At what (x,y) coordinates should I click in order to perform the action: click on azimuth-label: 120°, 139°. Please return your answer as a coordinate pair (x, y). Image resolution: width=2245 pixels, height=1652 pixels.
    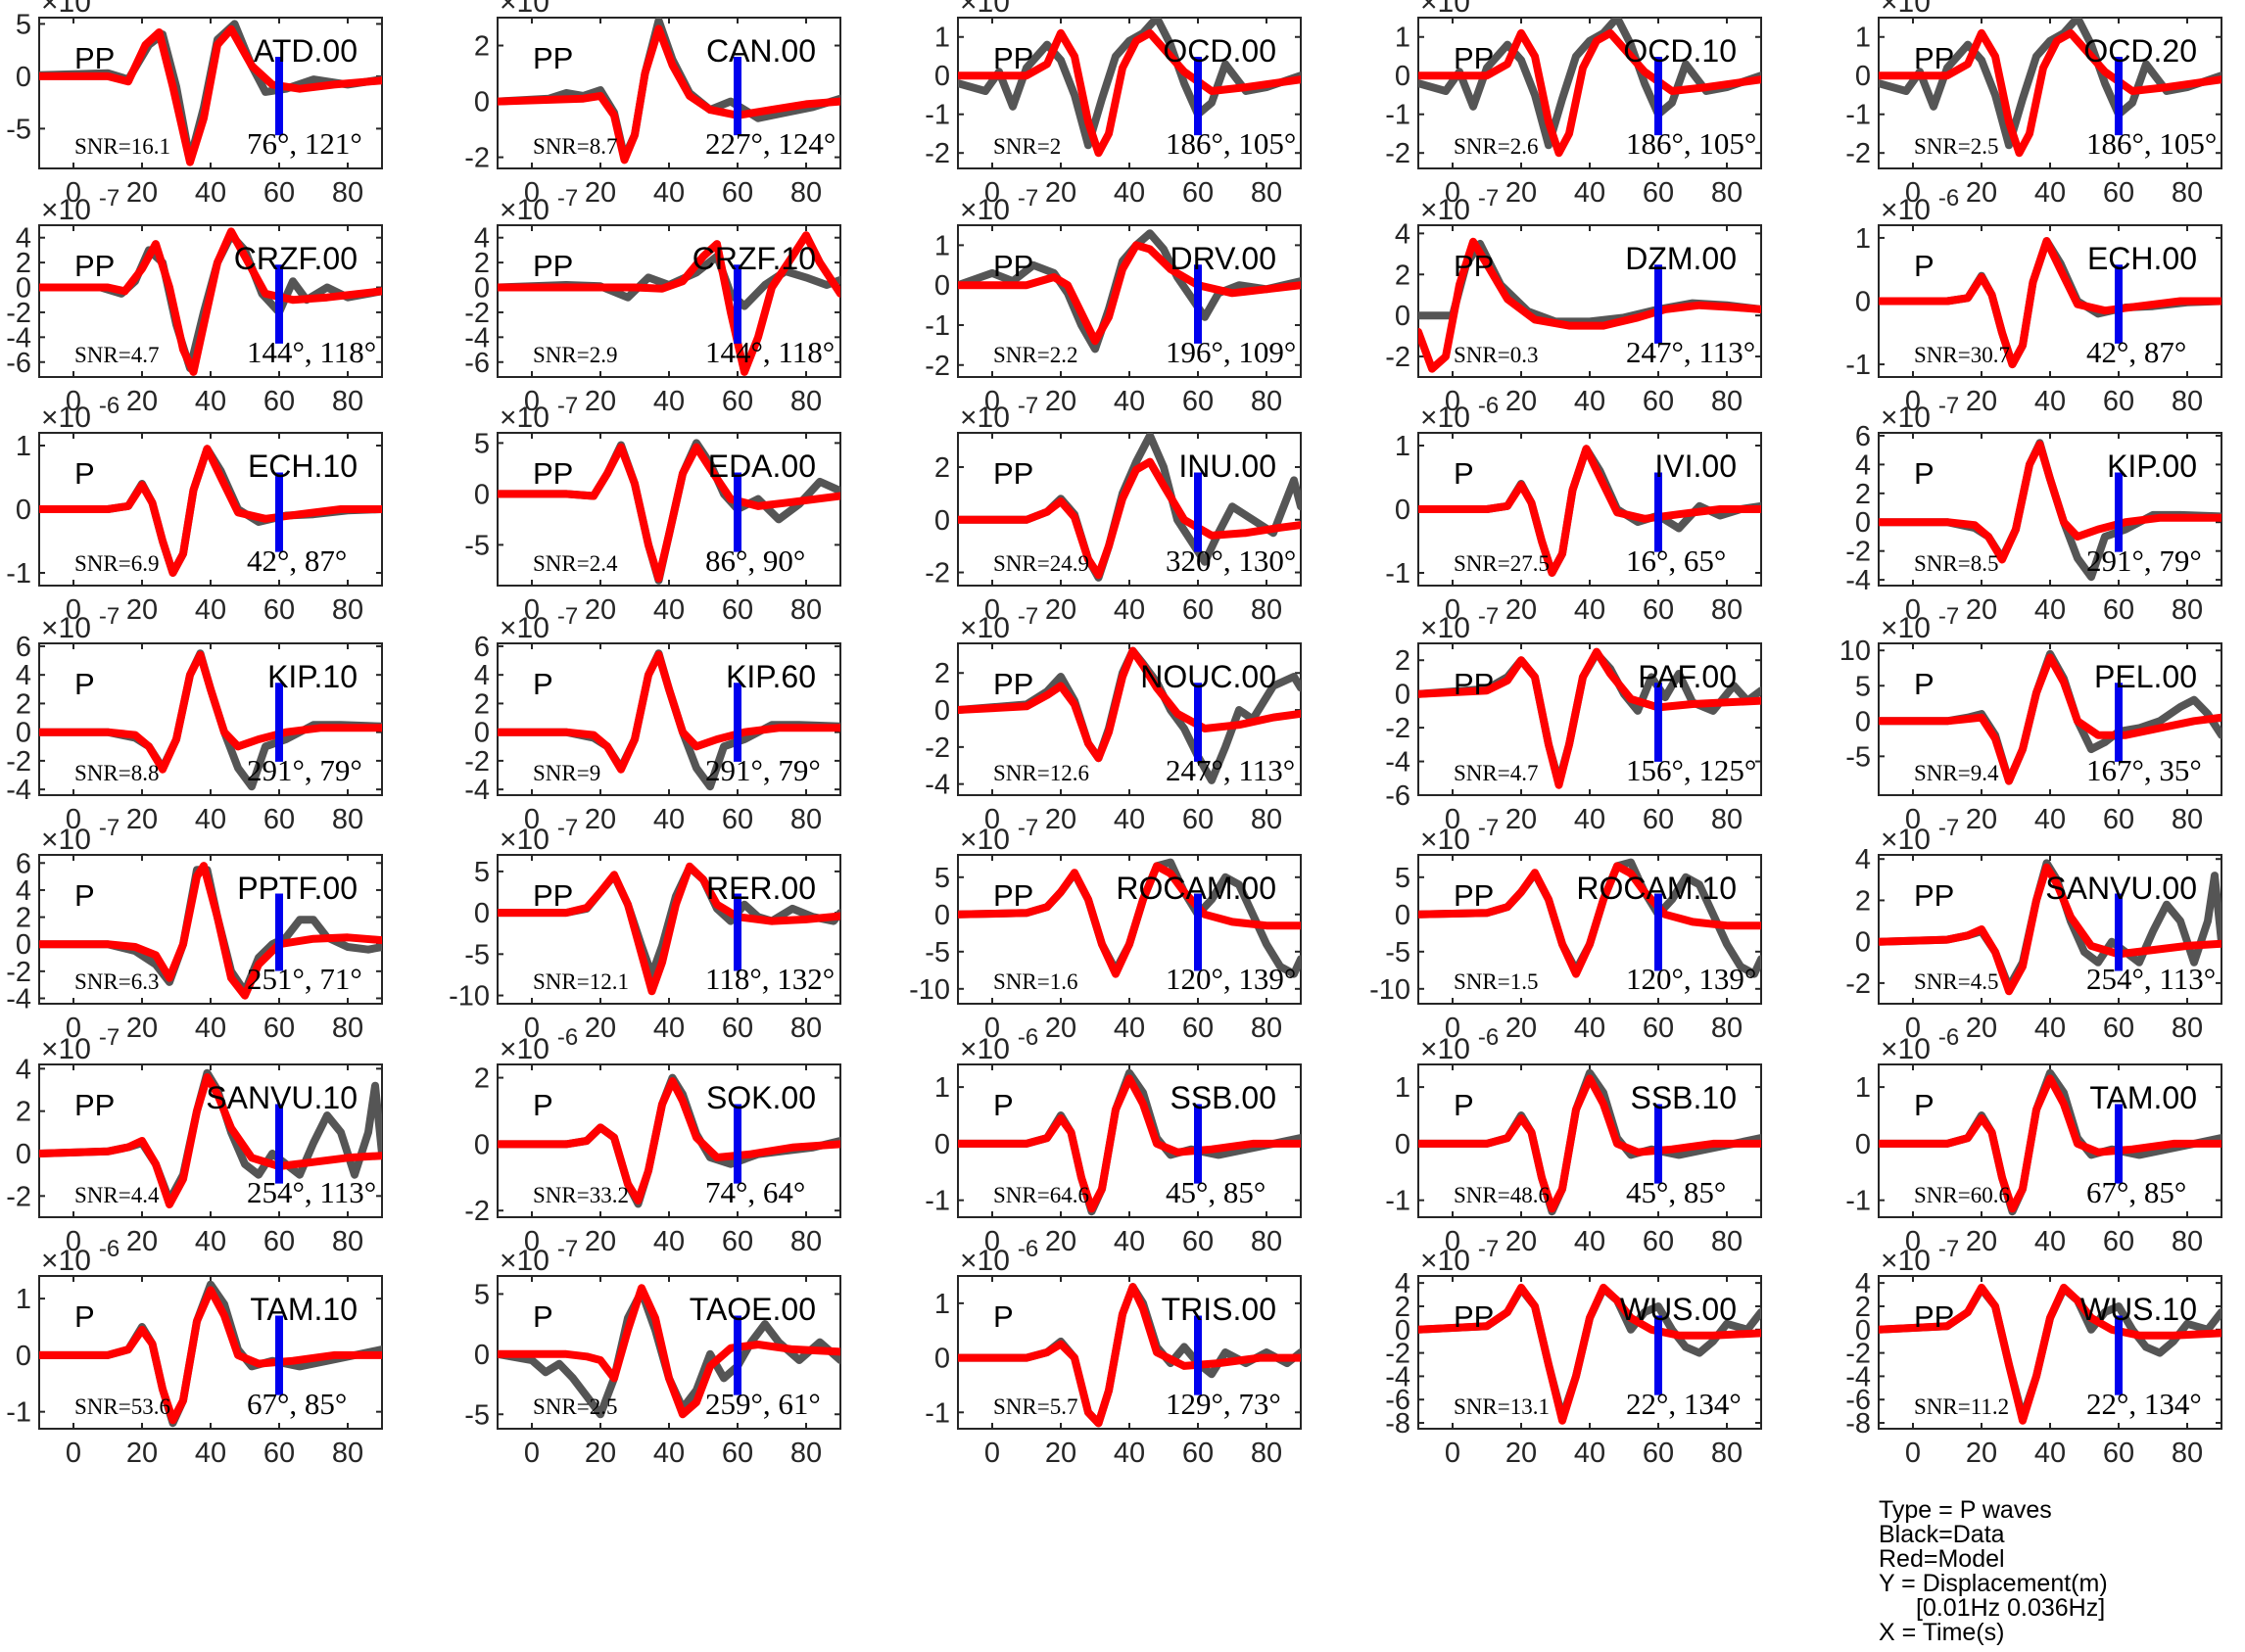
    Looking at the image, I should click on (1691, 979).